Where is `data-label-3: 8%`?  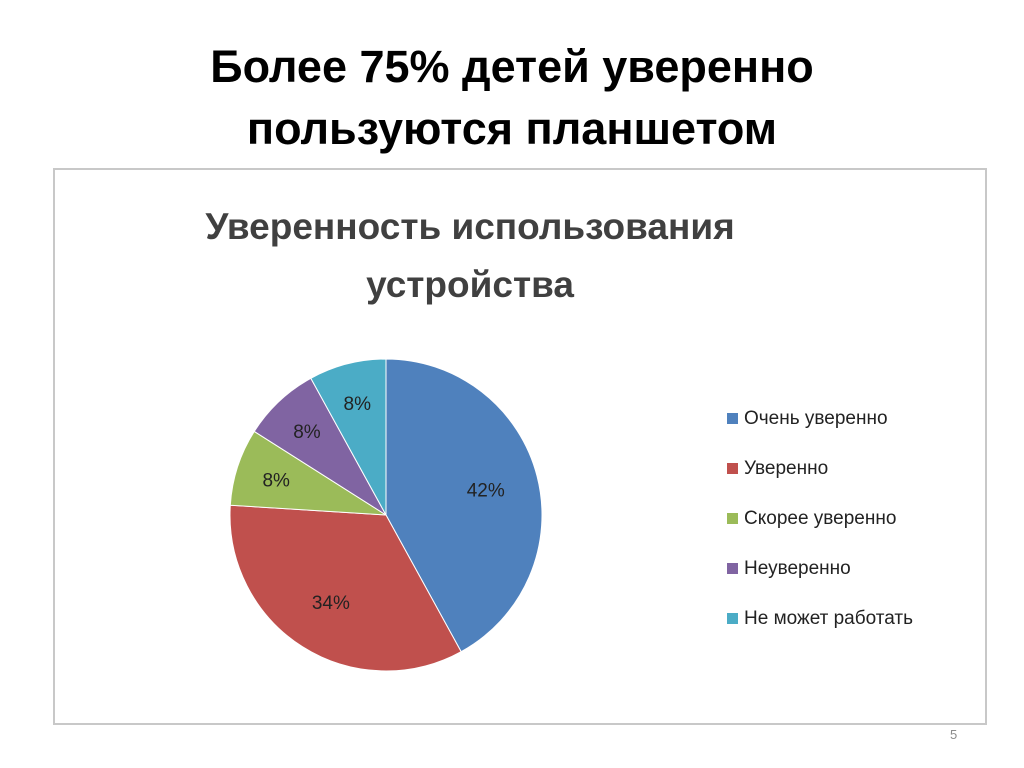
data-label-3: 8% is located at coordinates (276, 480).